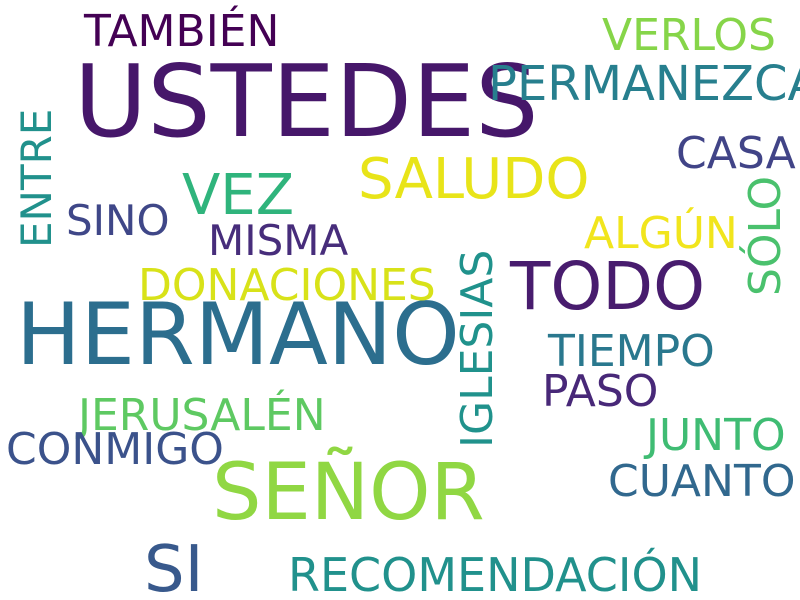  I want to click on word-solo: SÓLO, so click(765, 235).